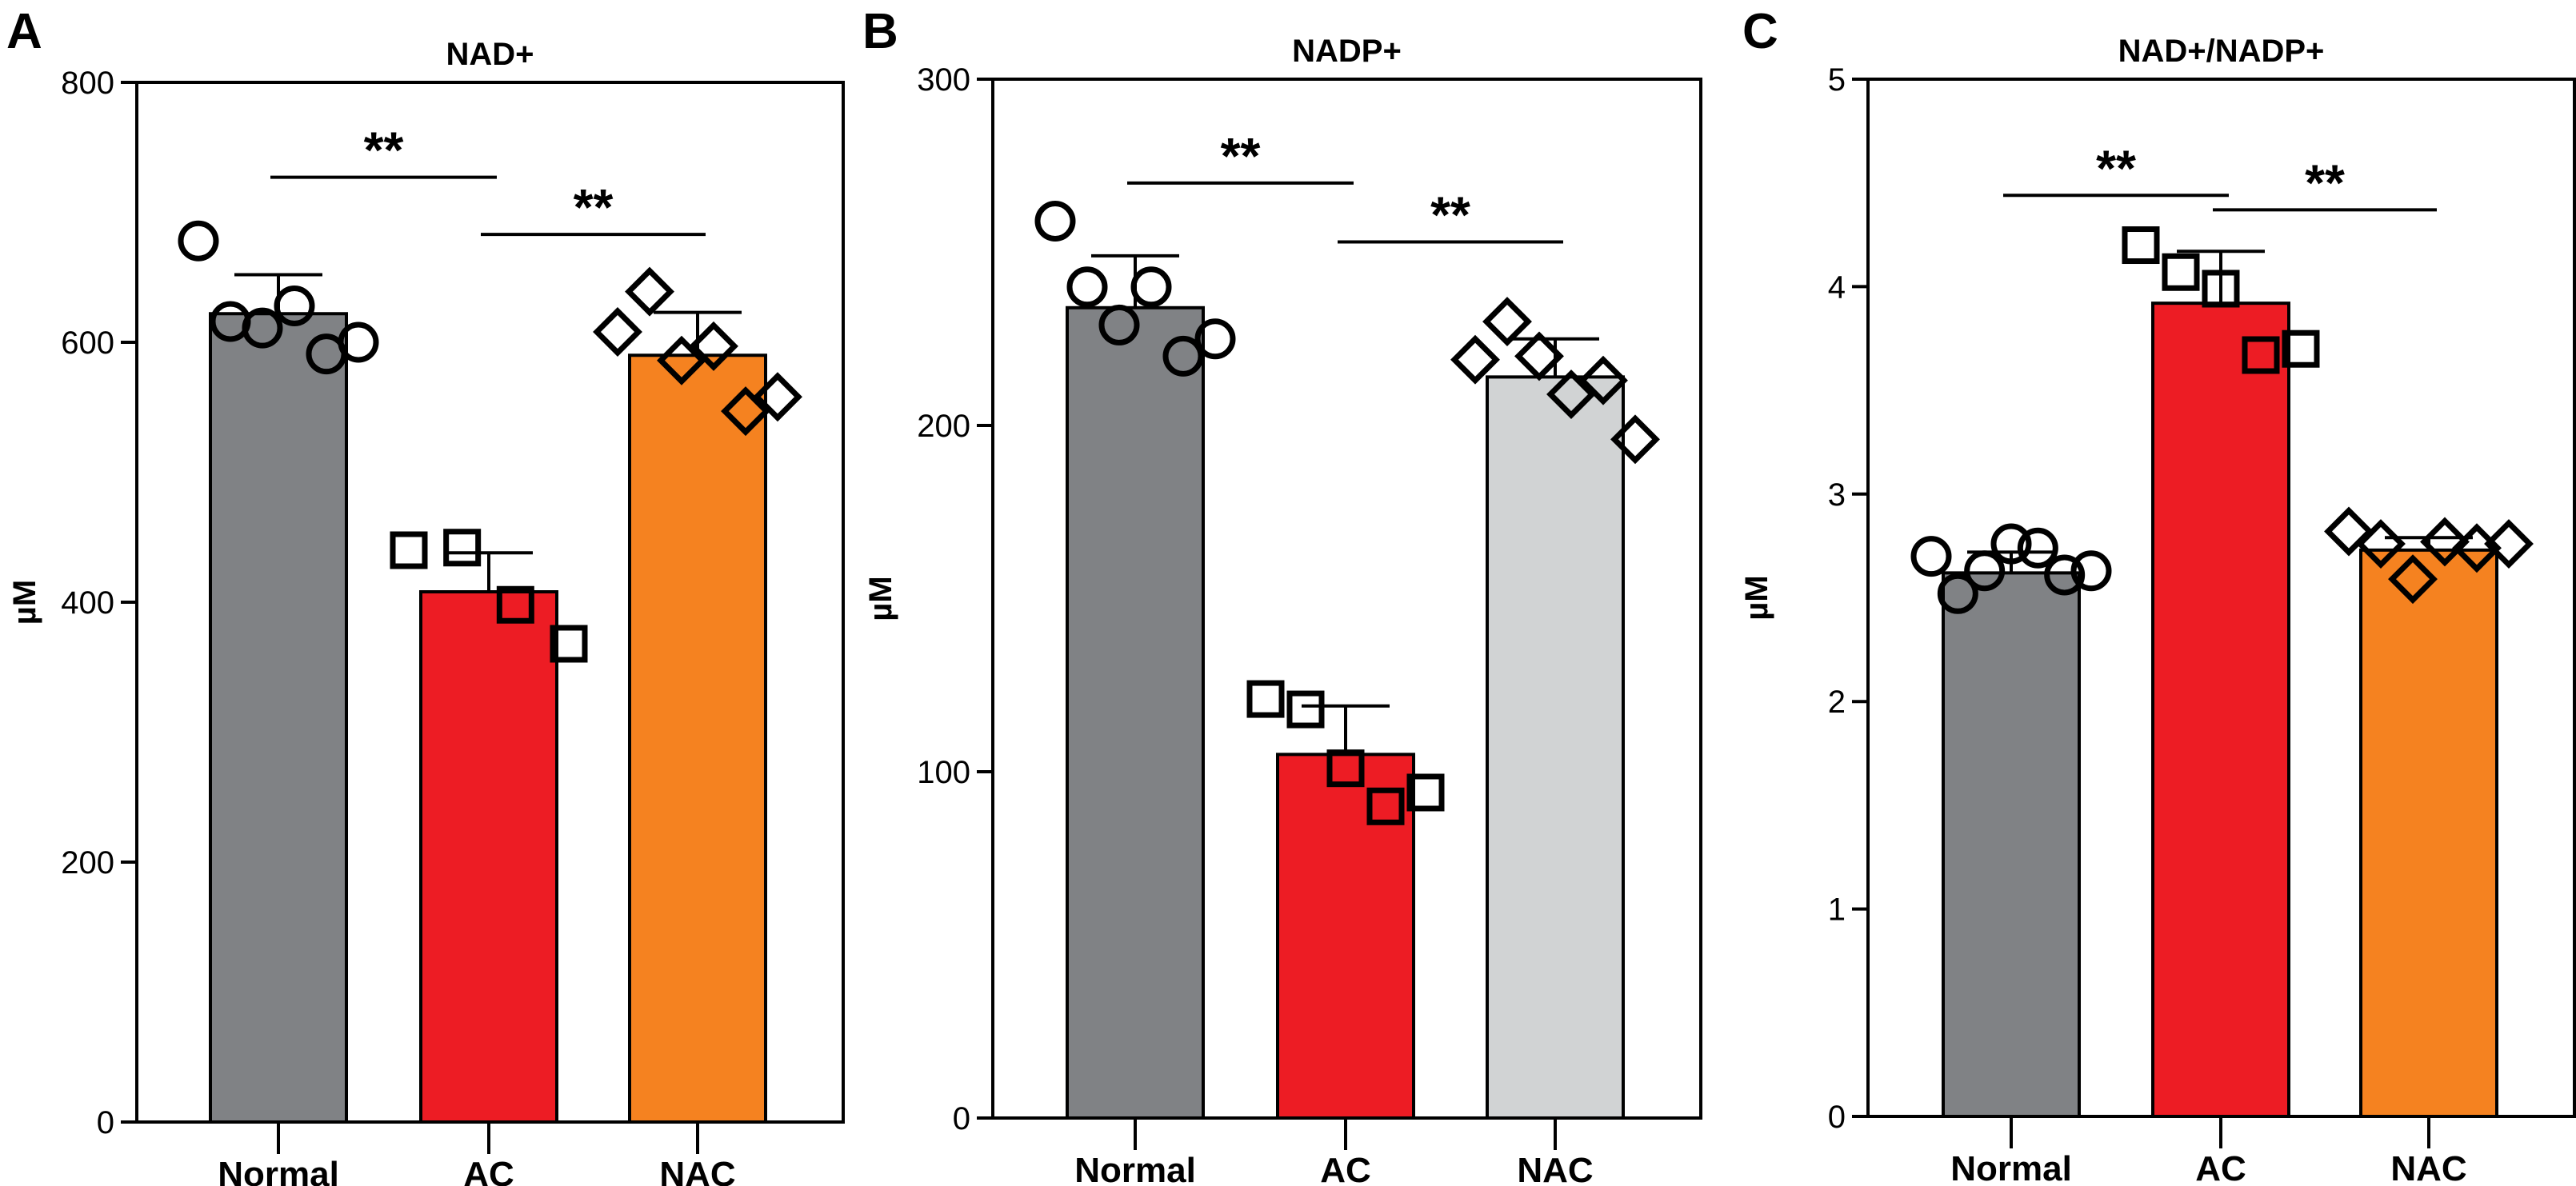 The width and height of the screenshot is (2576, 1186). I want to click on y-tick-label: 300, so click(943, 80).